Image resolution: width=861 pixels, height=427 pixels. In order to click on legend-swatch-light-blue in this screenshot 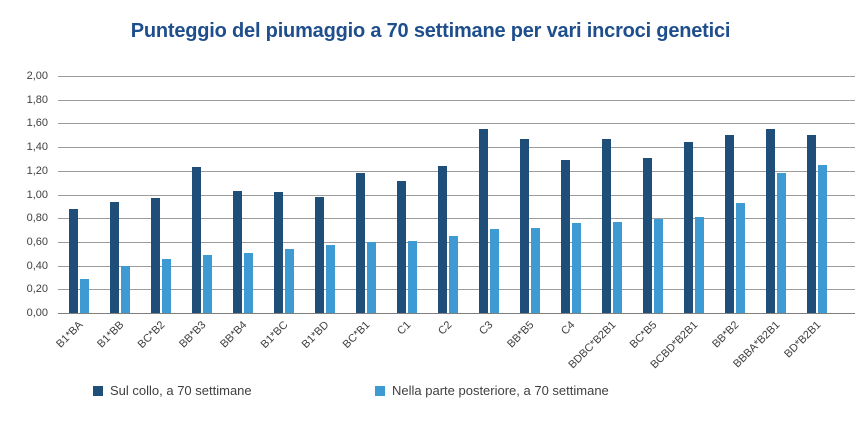, I will do `click(380, 390)`.